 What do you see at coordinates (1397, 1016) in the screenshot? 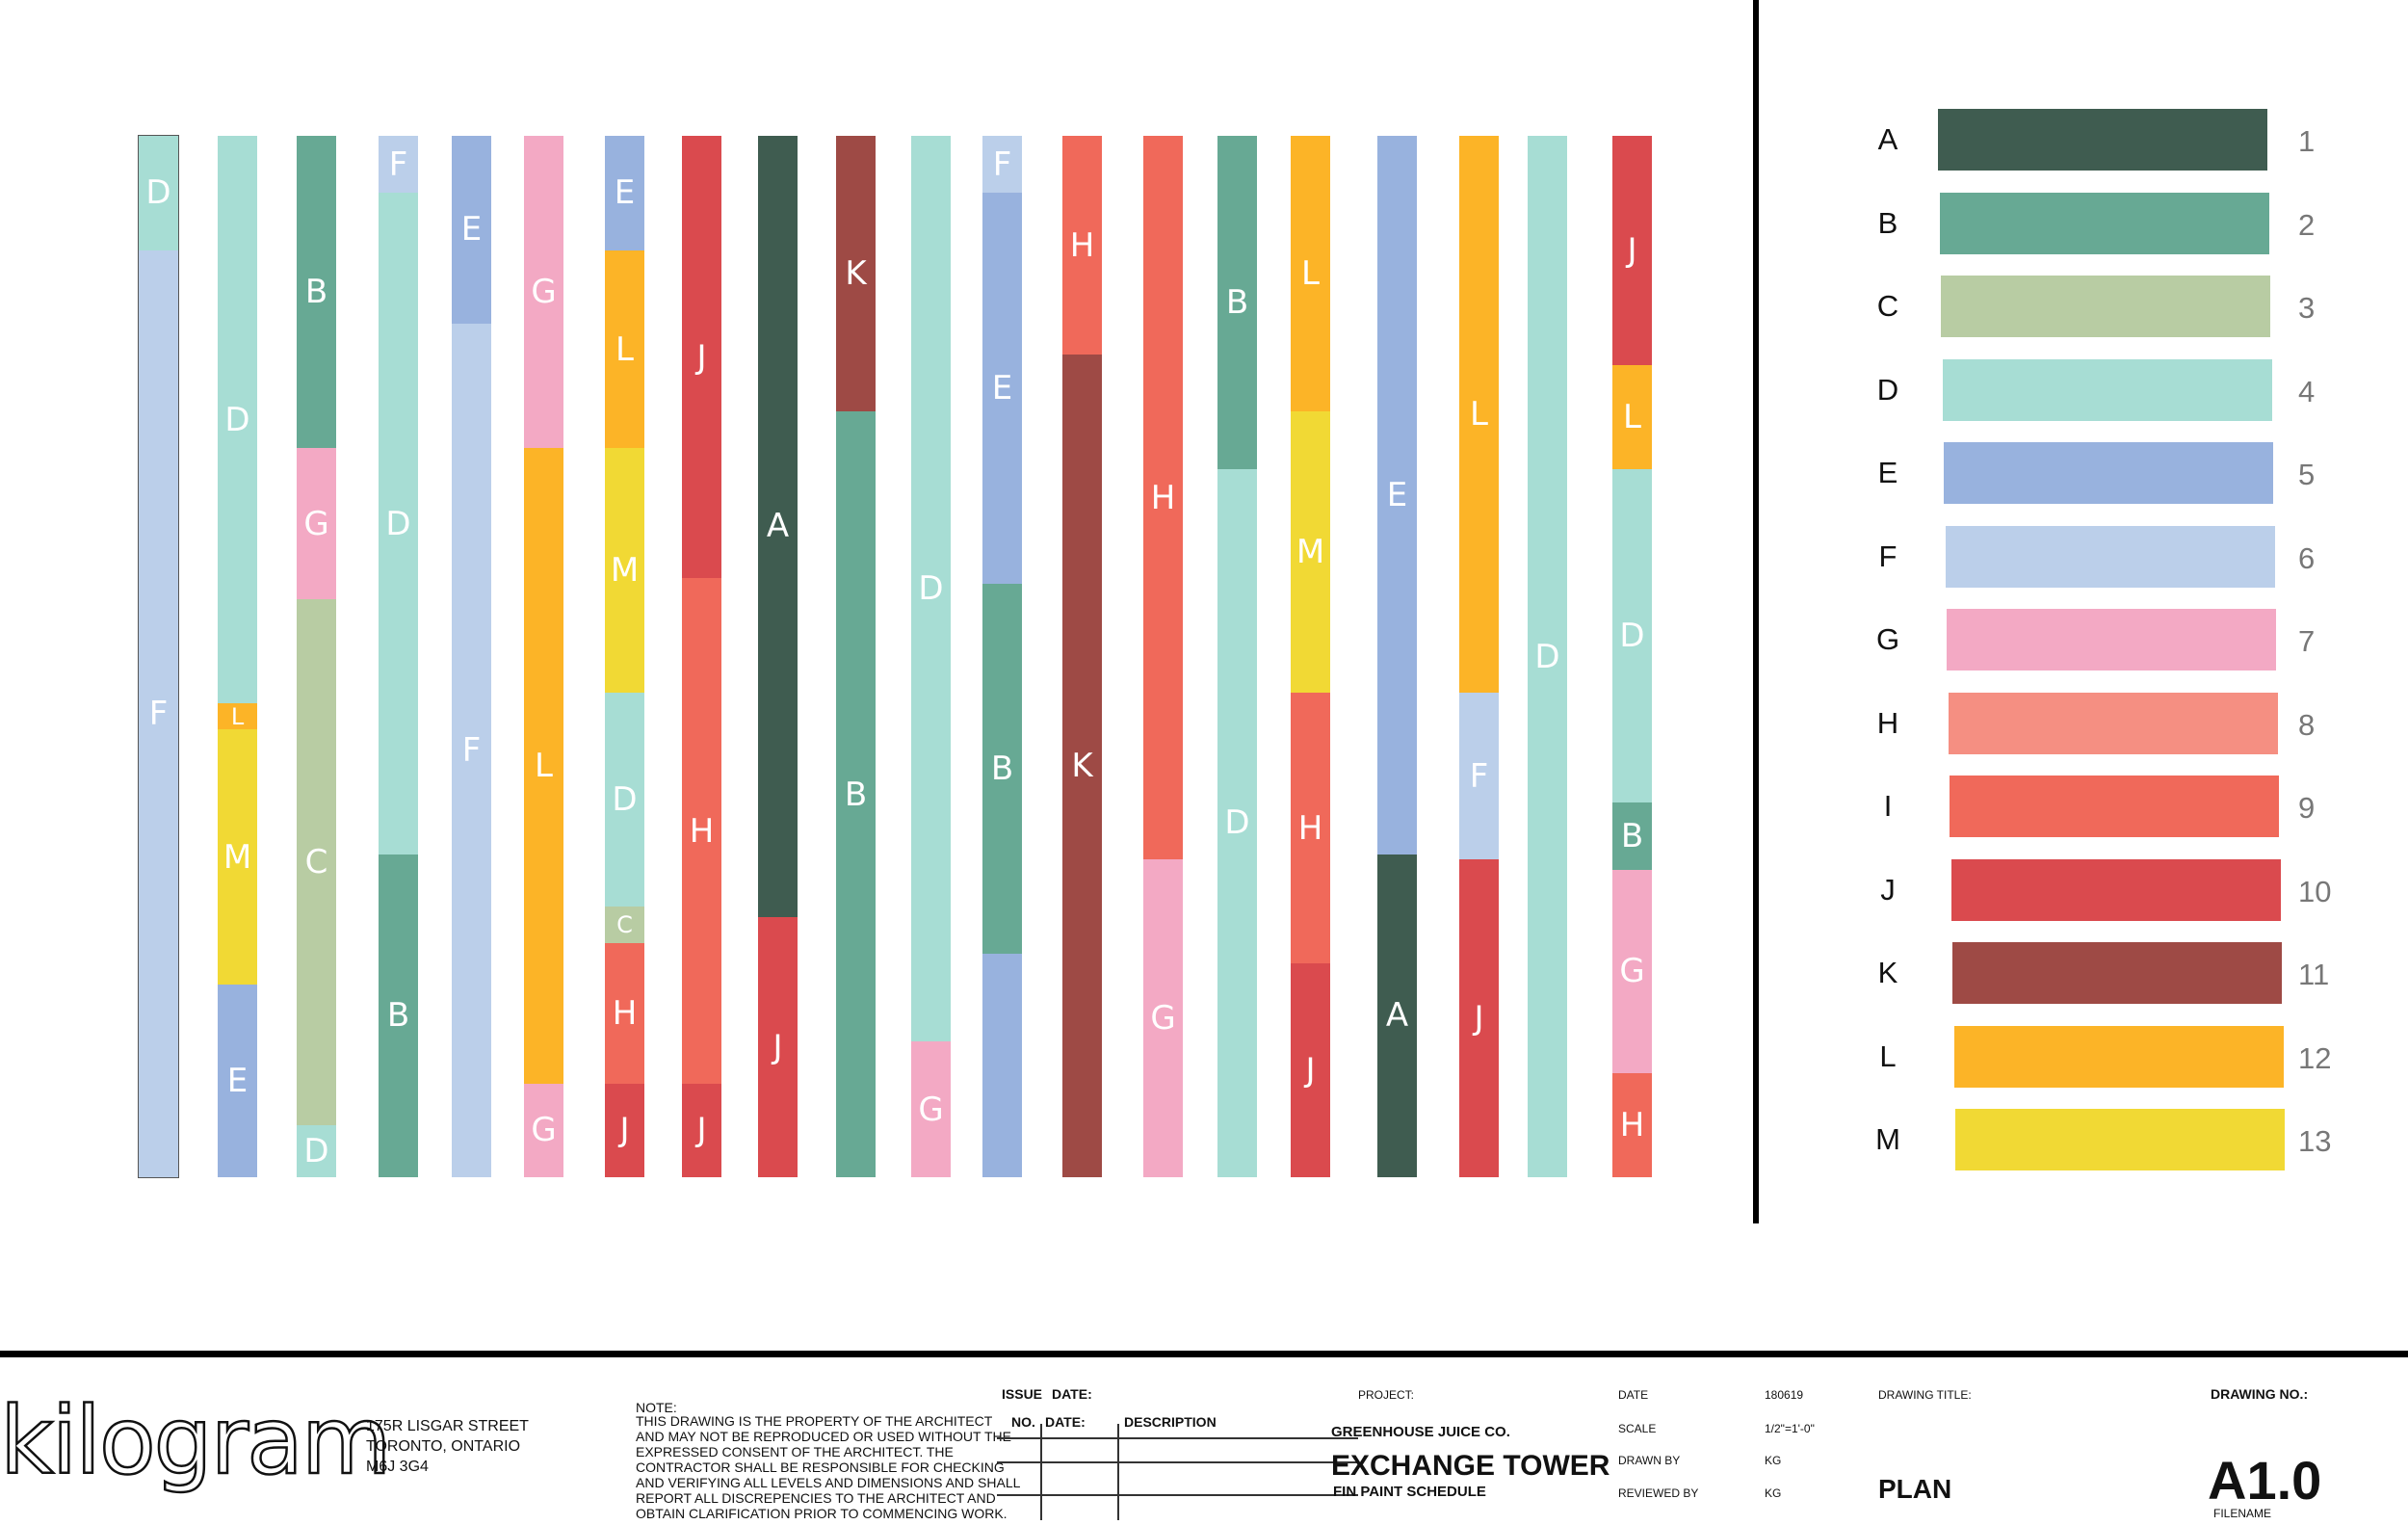
I see `segment-label: A` at bounding box center [1397, 1016].